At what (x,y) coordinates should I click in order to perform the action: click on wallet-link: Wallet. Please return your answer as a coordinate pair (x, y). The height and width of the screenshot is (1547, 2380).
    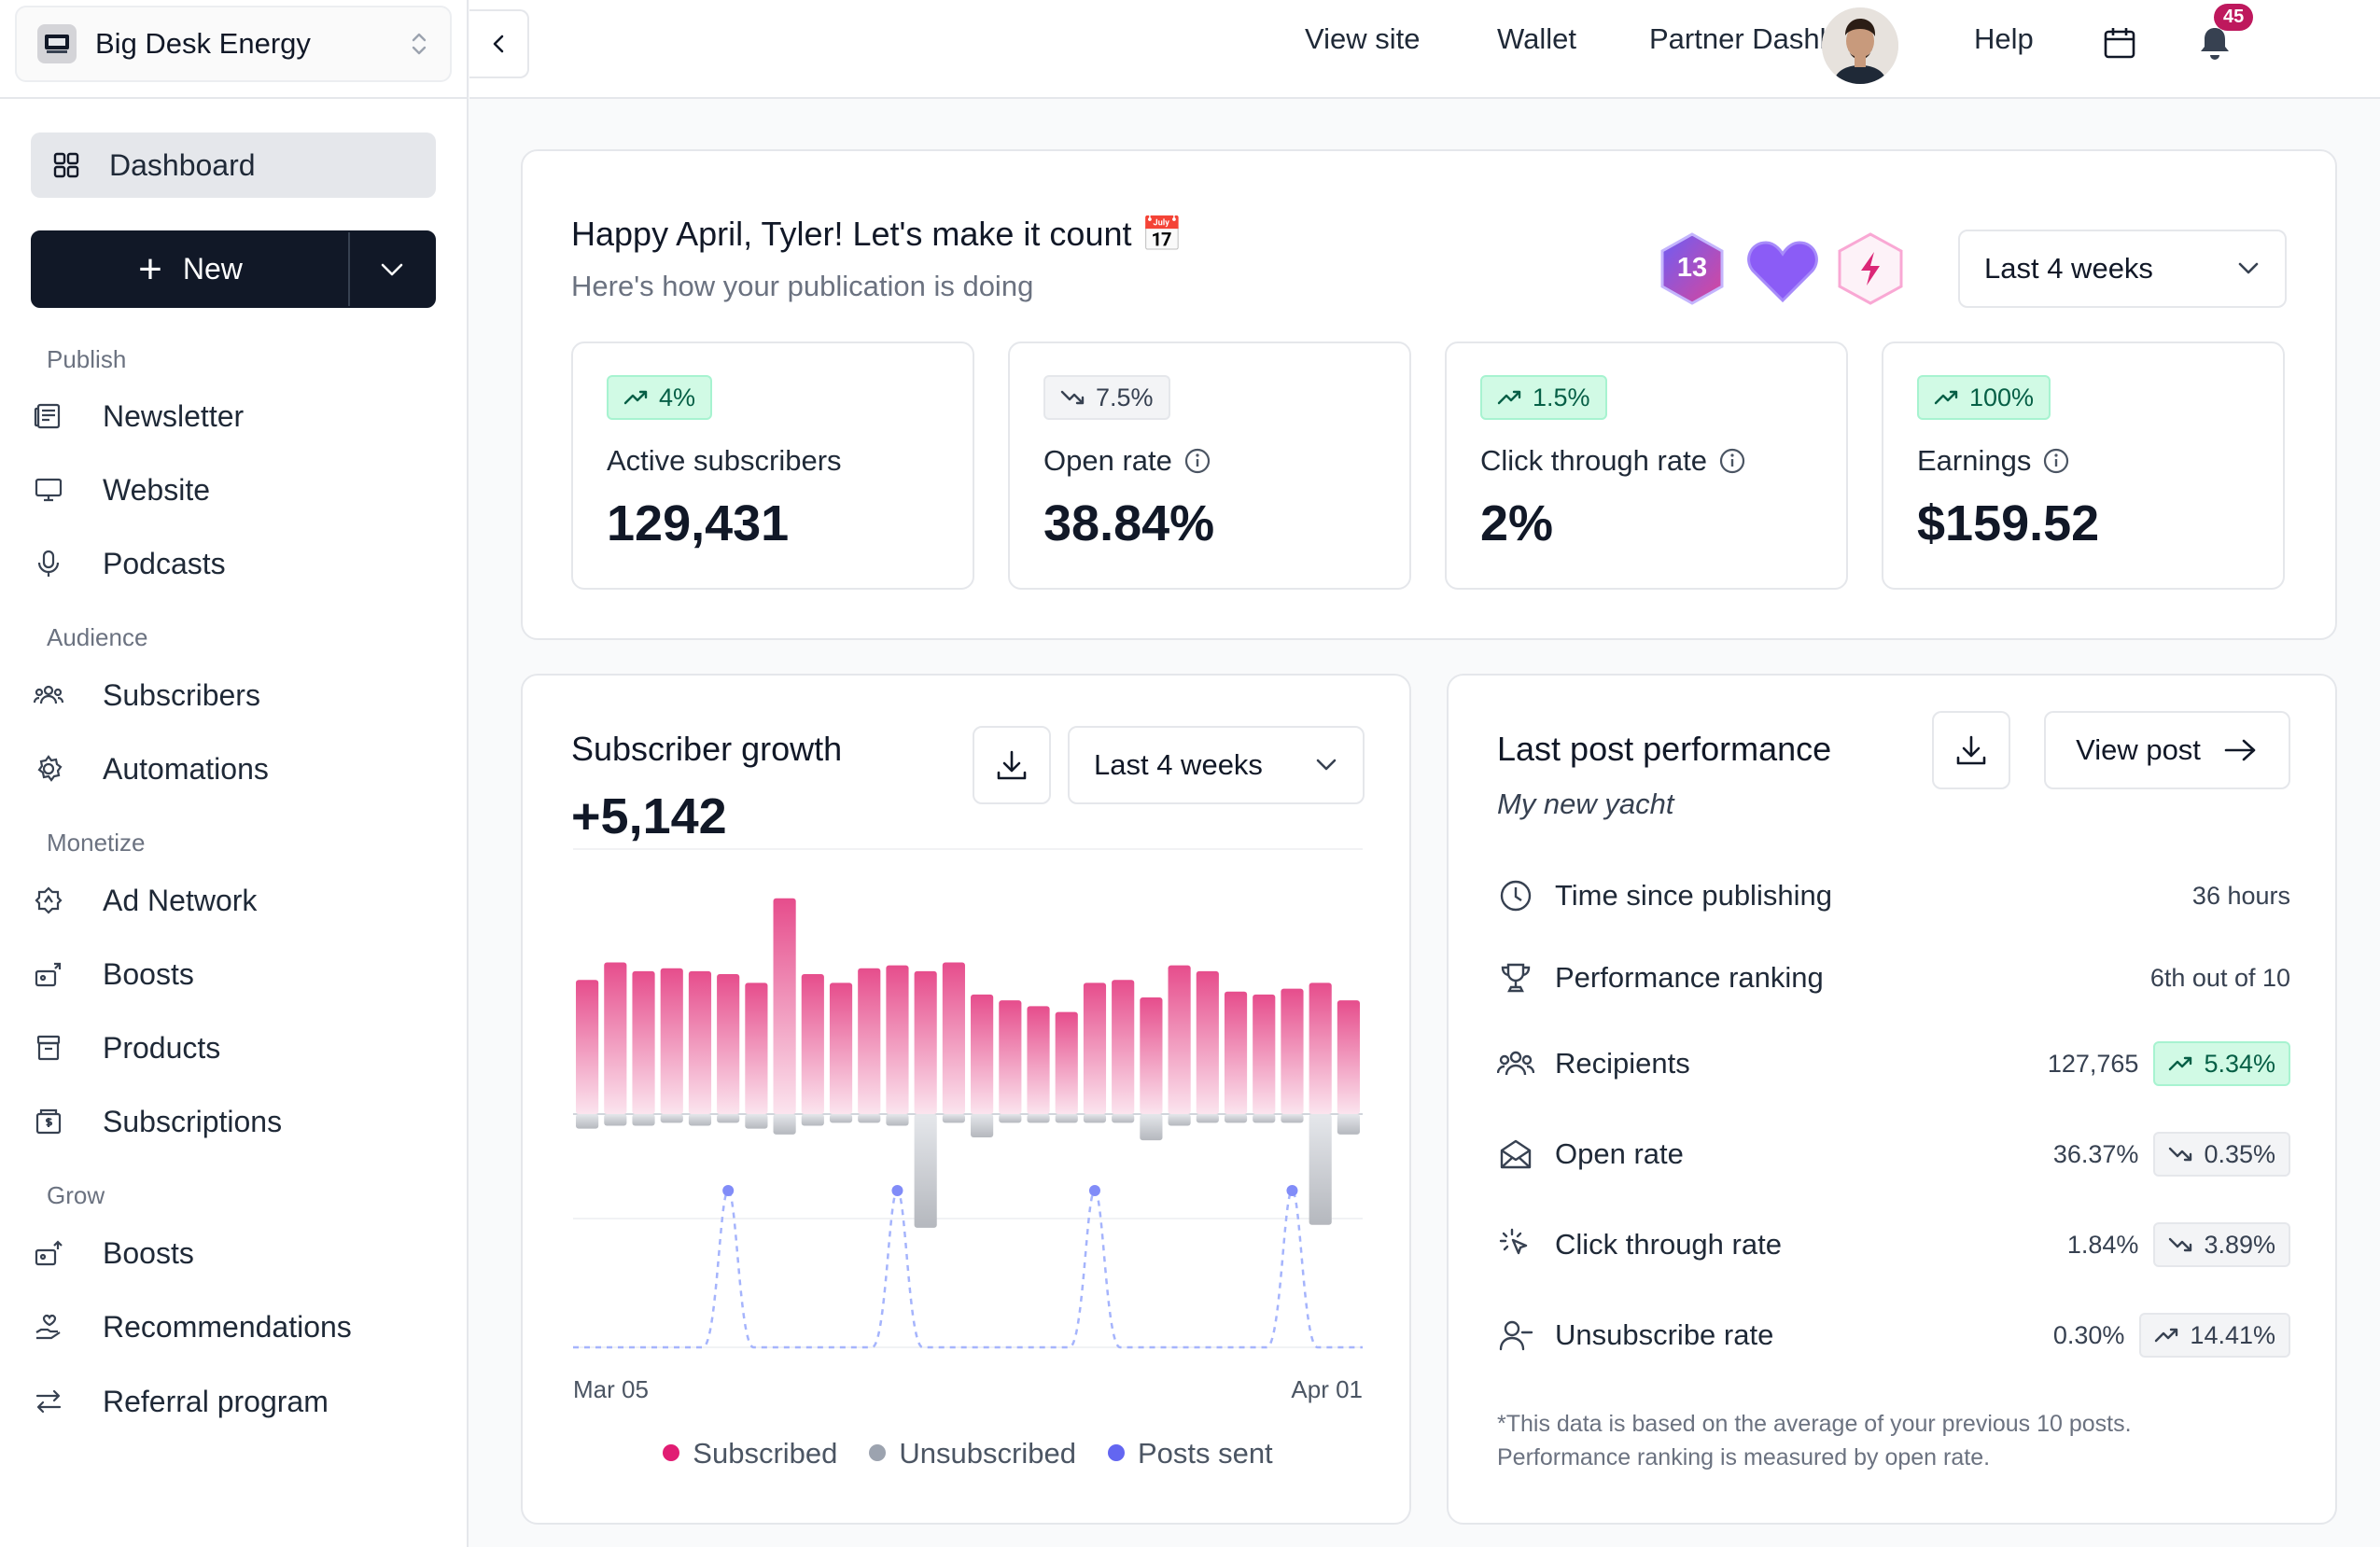
    Looking at the image, I should click on (1536, 38).